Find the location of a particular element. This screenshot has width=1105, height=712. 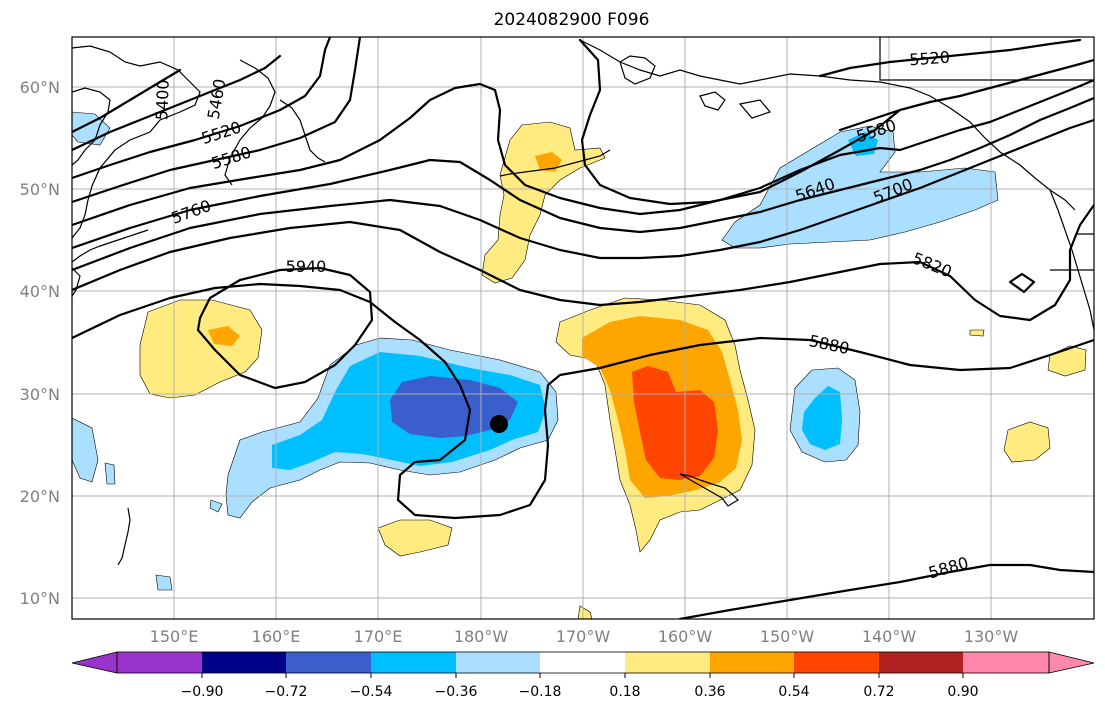

coast-alaska-west is located at coordinates (827, 125).